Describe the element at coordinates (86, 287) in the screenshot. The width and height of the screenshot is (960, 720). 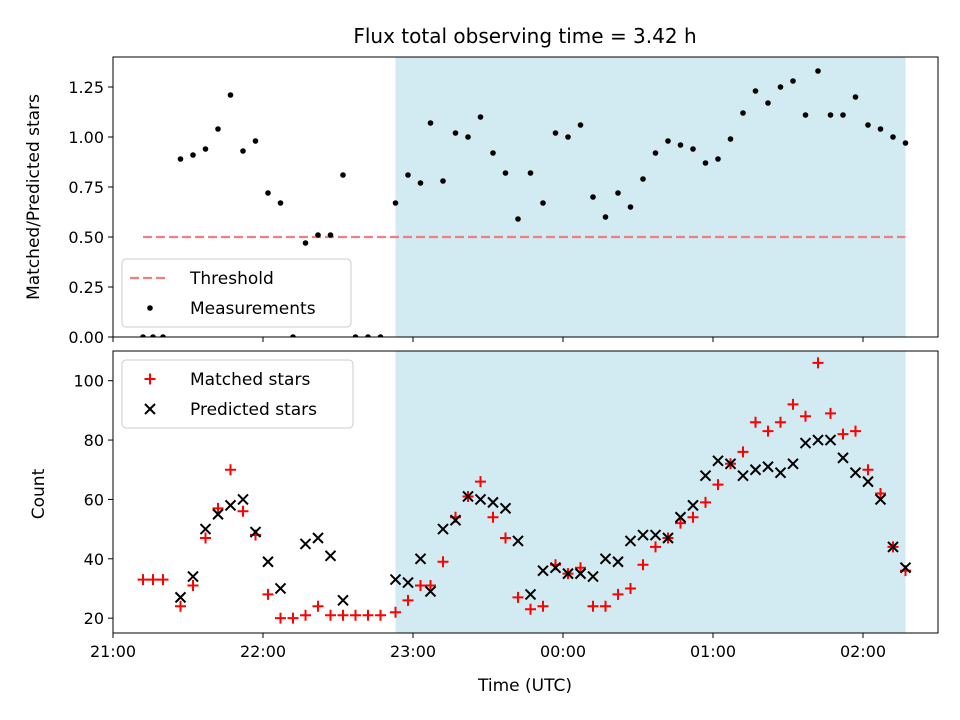
I see `y-tick-label: 0.25` at that location.